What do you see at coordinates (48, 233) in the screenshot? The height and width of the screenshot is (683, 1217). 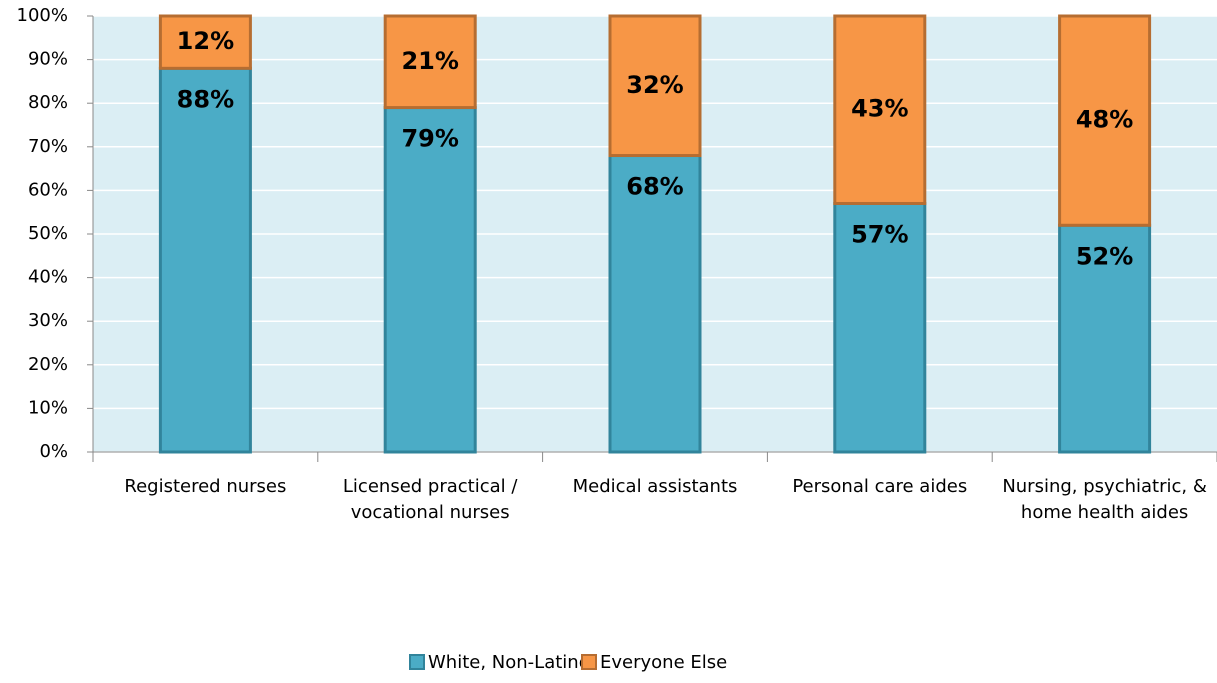 I see `y-tick-label: 50%` at bounding box center [48, 233].